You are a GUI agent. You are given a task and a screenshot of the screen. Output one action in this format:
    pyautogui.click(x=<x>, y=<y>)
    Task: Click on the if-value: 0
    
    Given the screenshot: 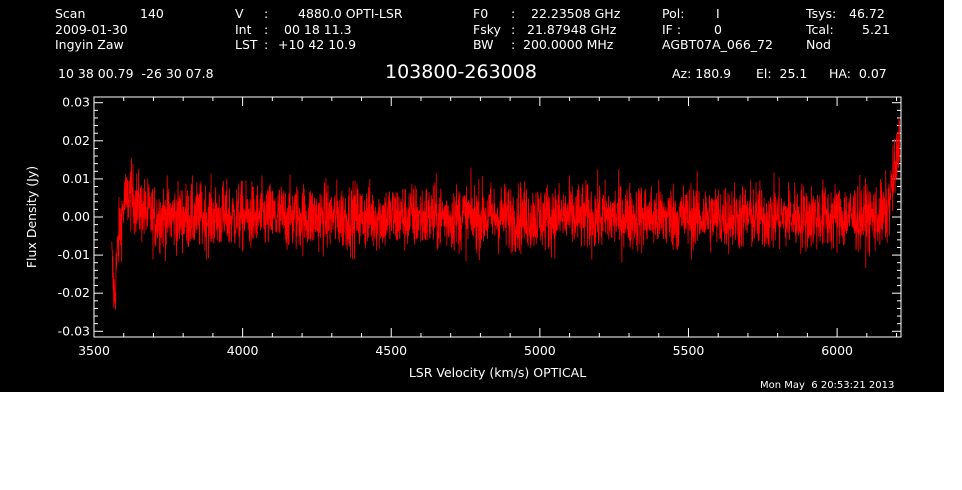 What is the action you would take?
    pyautogui.click(x=718, y=29)
    